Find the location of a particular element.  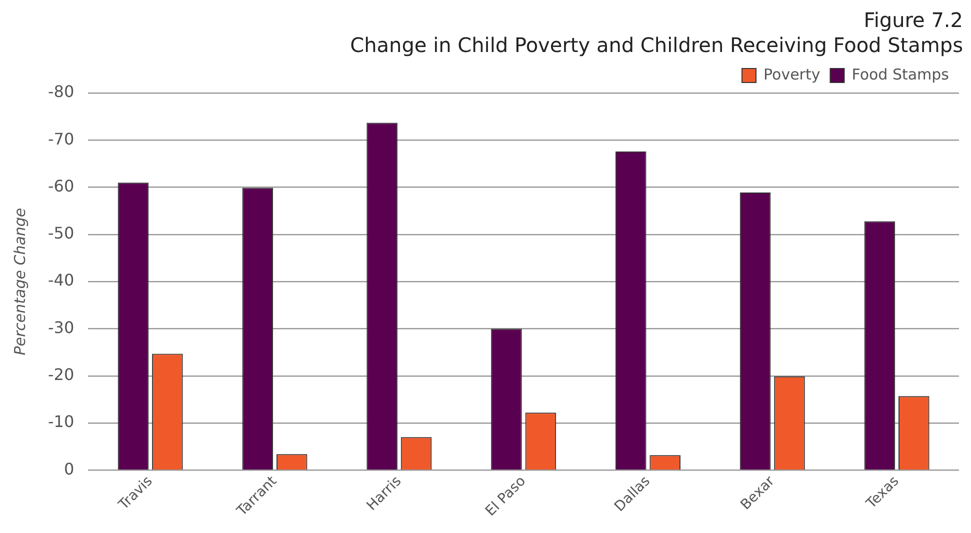

y-tick-label: -10 is located at coordinates (61, 422).